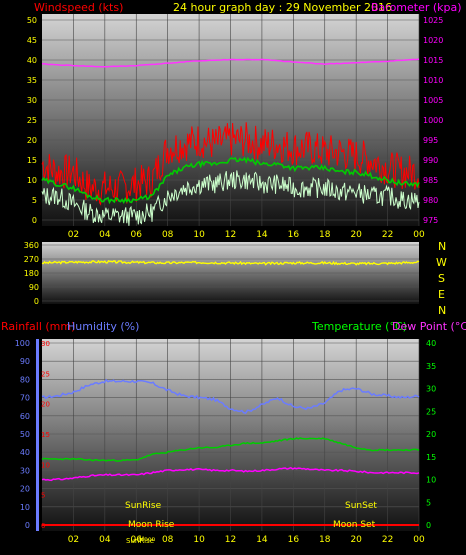  Describe the element at coordinates (431, 343) in the screenshot. I see `temp-y-tick-label: 40` at that location.